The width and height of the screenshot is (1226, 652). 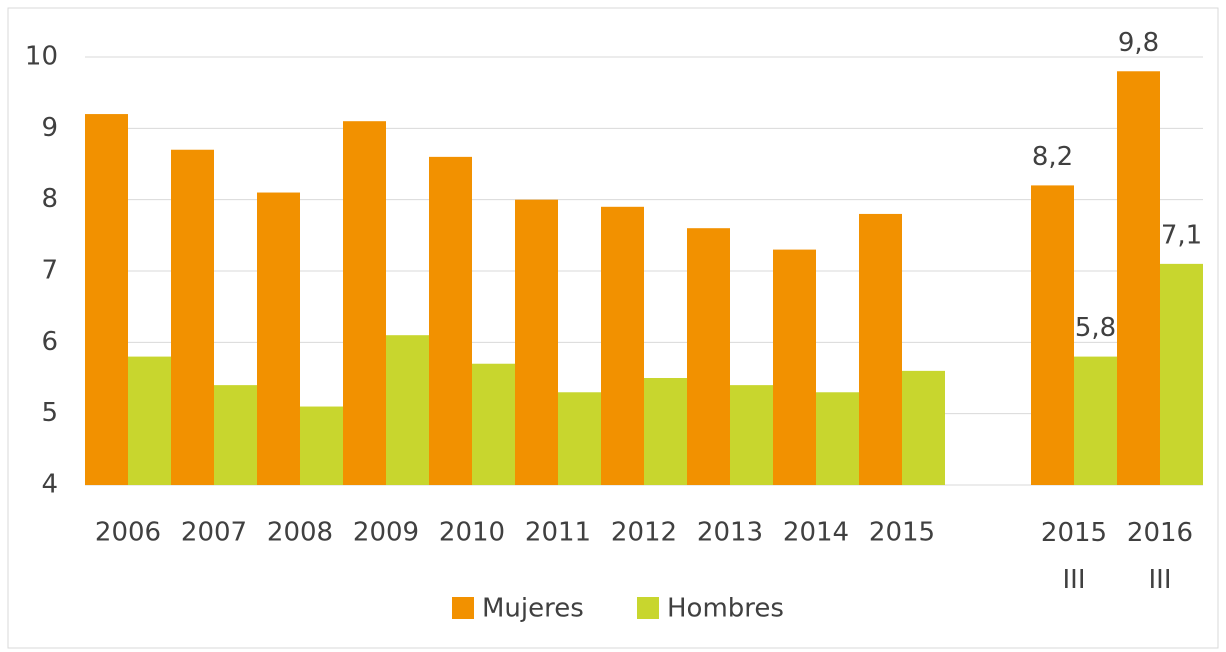 What do you see at coordinates (1138, 43) in the screenshot?
I see `data-label: 9,8` at bounding box center [1138, 43].